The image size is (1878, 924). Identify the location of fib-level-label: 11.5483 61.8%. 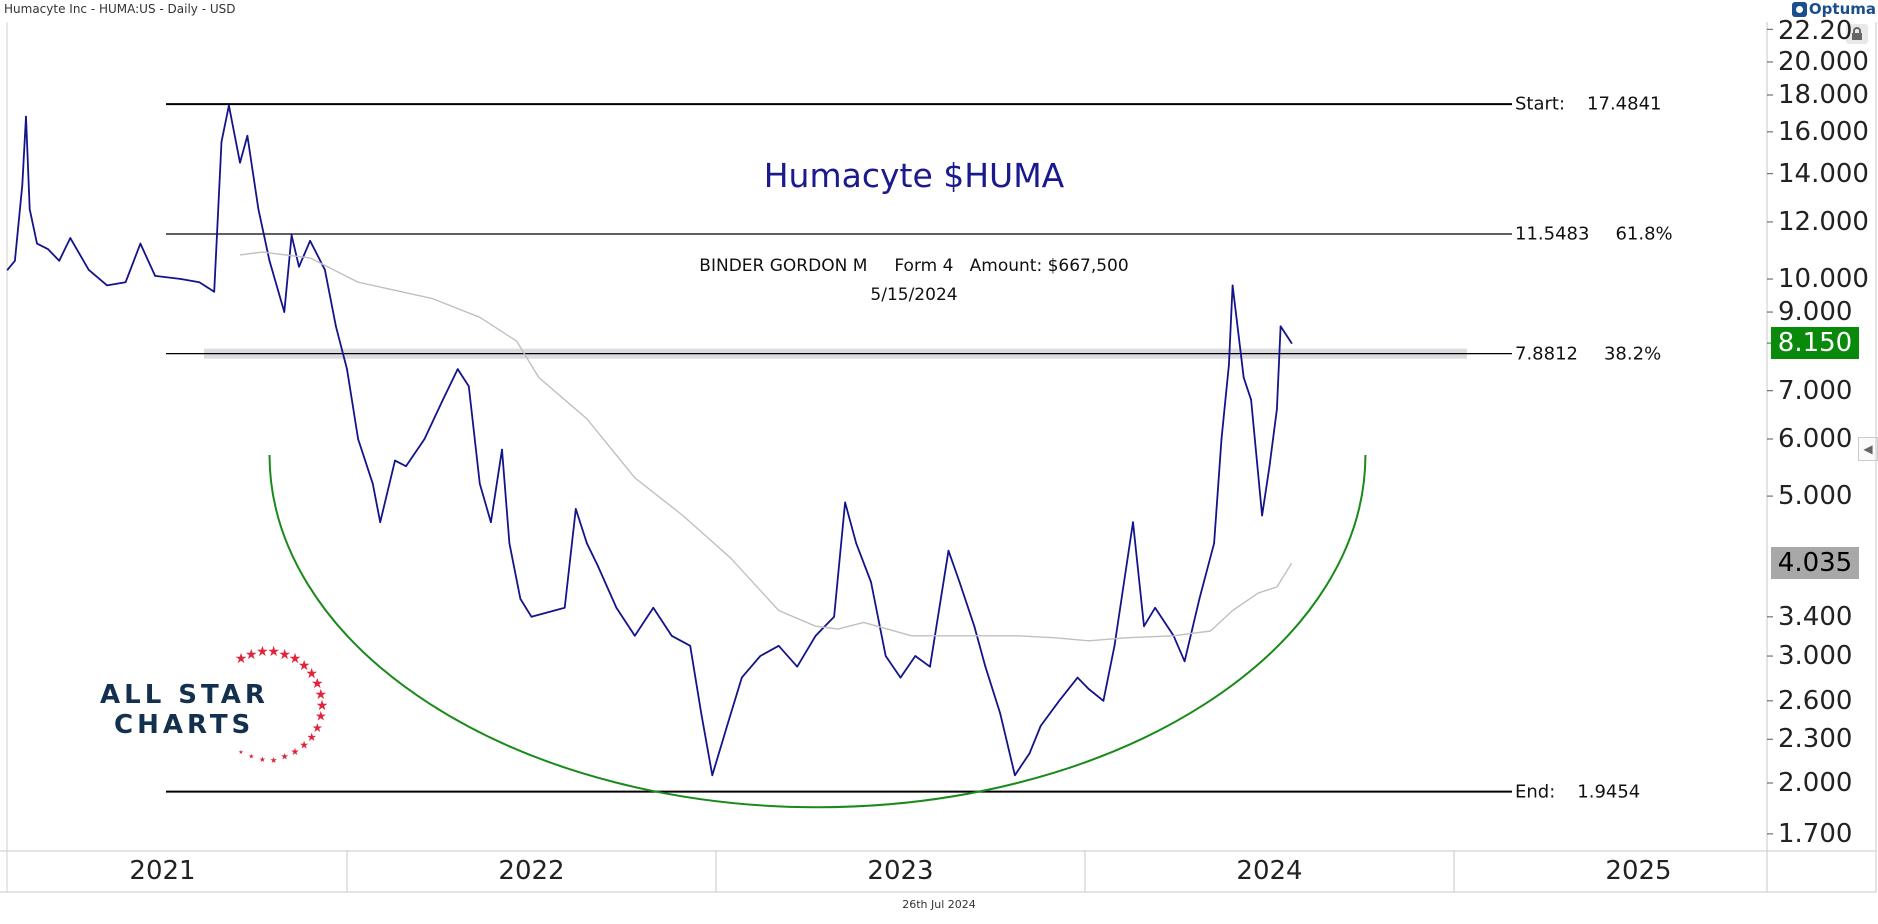
(1594, 233).